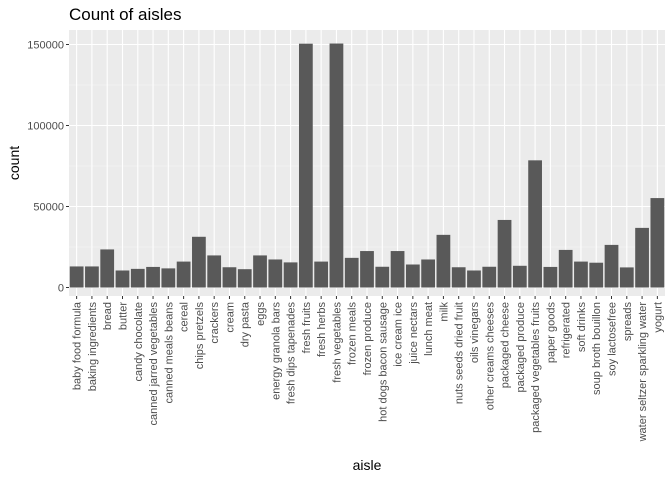 Image resolution: width=672 pixels, height=480 pixels. I want to click on x-tick-label: lunch meat, so click(429, 329).